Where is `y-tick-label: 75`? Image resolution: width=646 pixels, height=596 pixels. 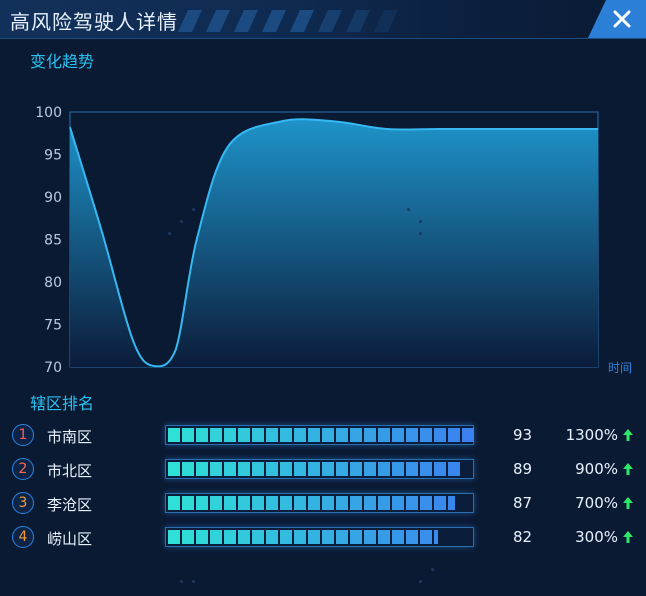 y-tick-label: 75 is located at coordinates (53, 326).